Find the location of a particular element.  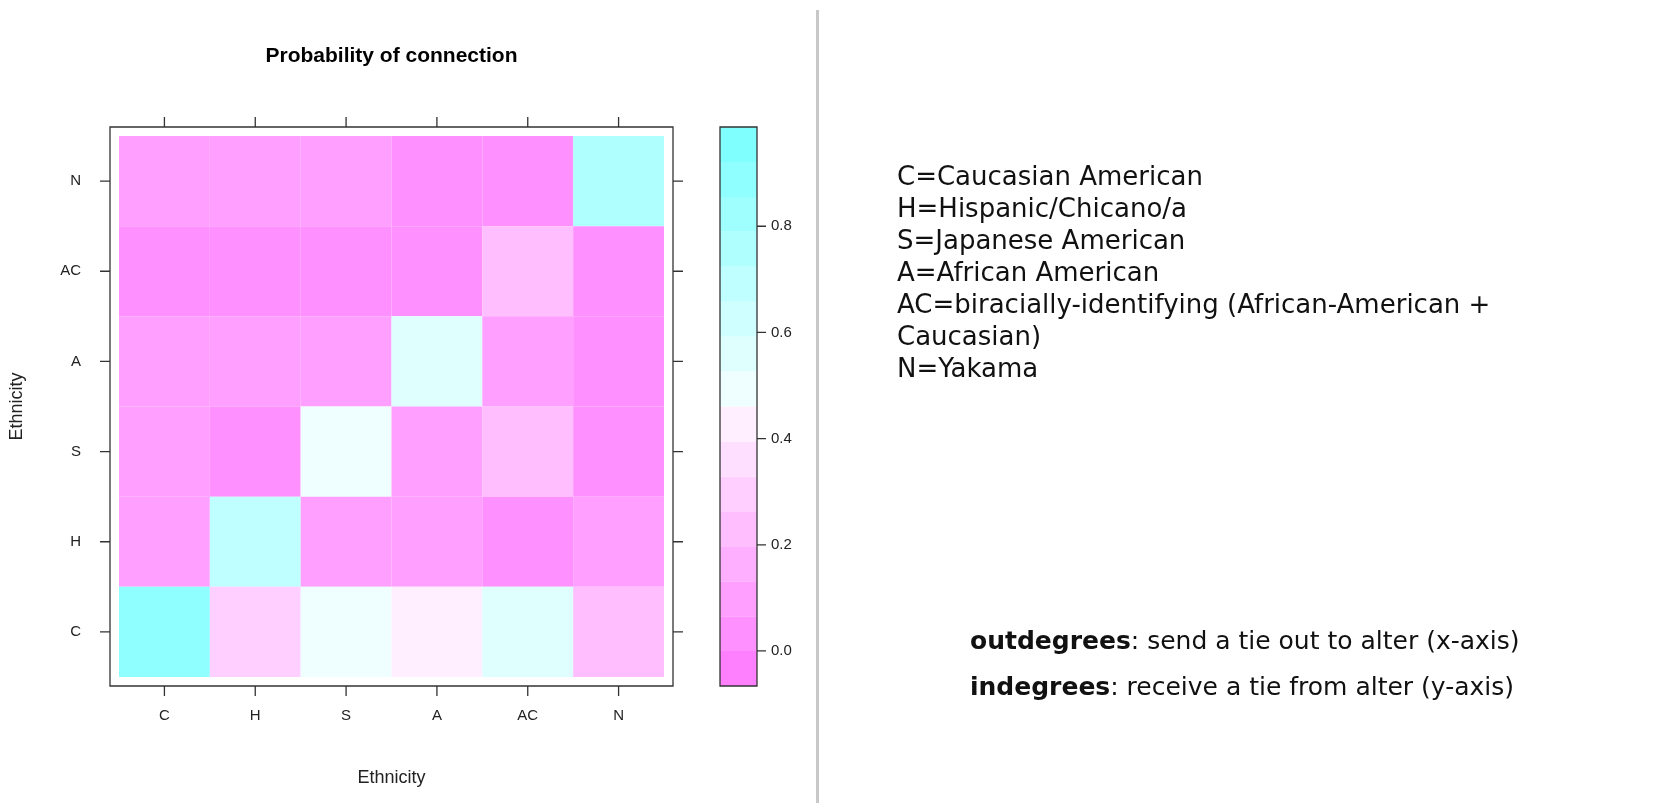

text: C=Caucasian American is located at coordinates (1050, 176).